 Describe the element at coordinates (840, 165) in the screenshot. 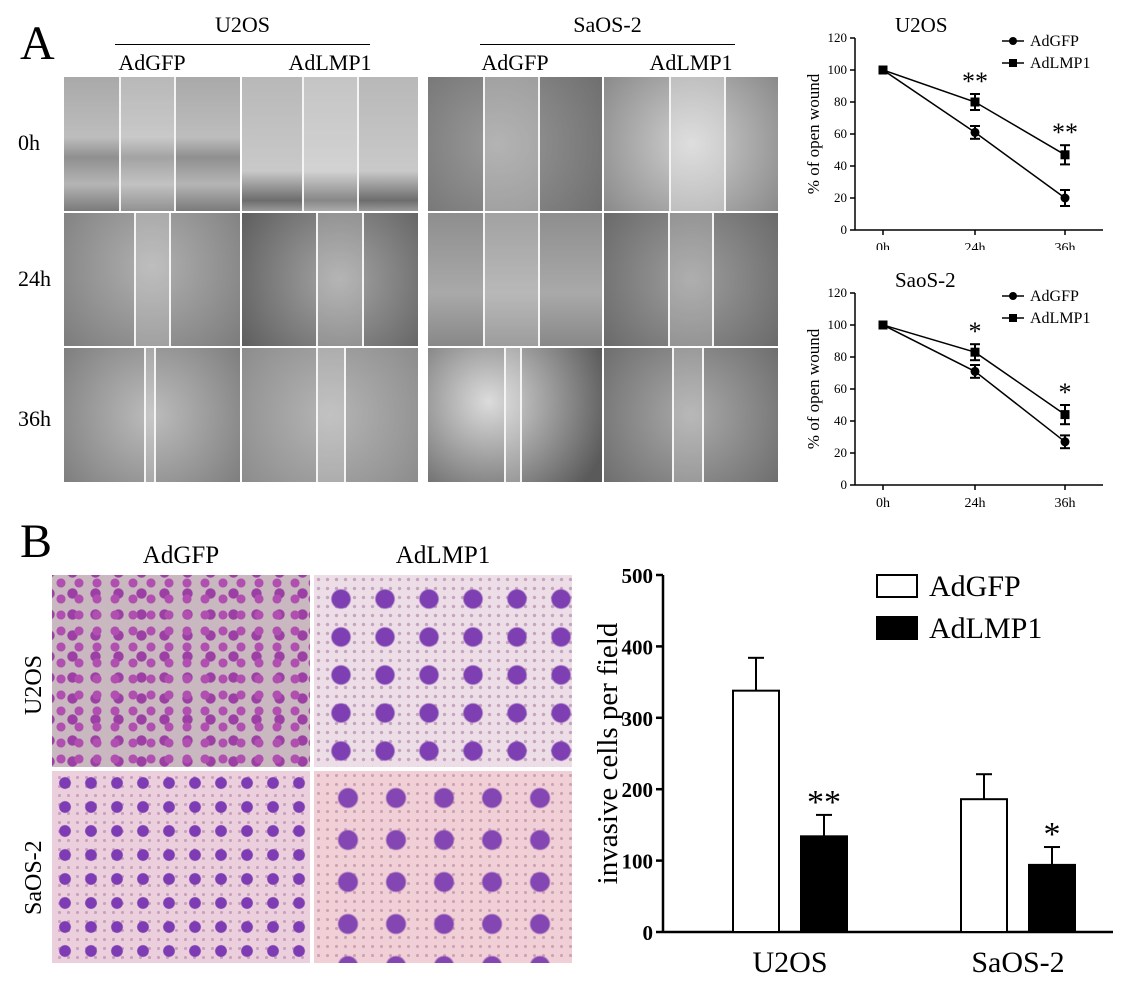

I see `u2os-line-y-tick-label: 40` at that location.